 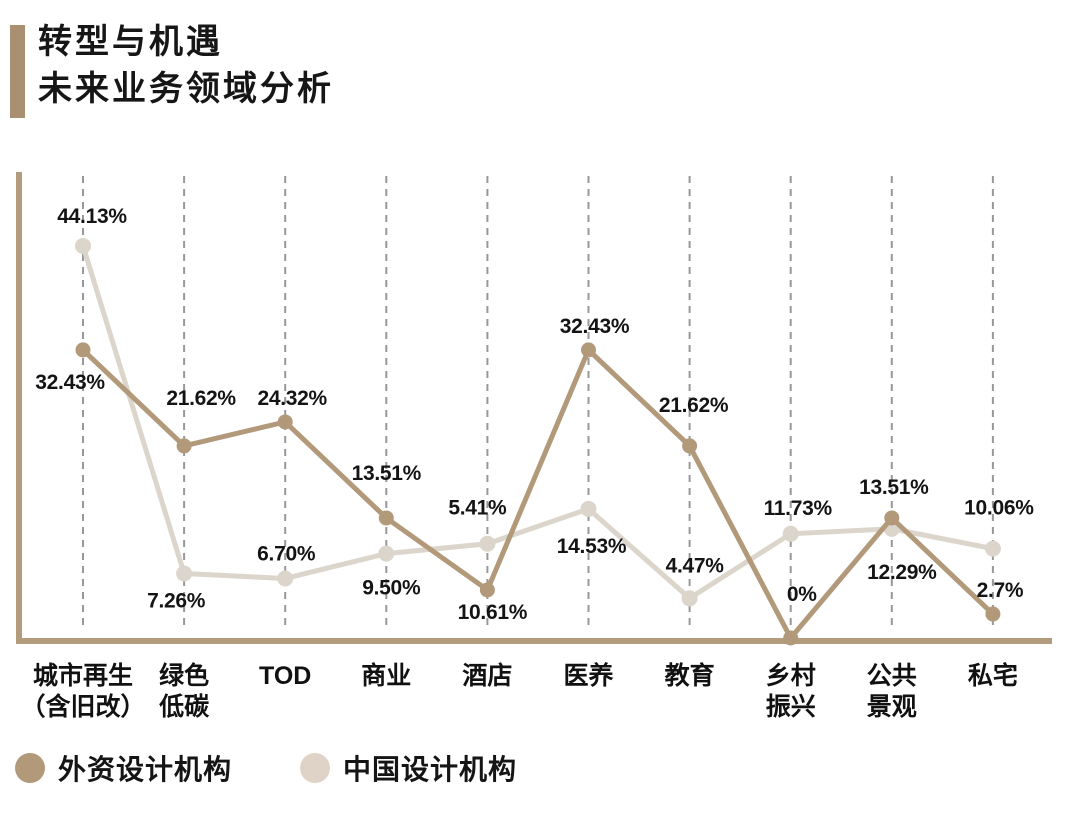 What do you see at coordinates (430, 769) in the screenshot?
I see `legend-label-china: 中国设计机构` at bounding box center [430, 769].